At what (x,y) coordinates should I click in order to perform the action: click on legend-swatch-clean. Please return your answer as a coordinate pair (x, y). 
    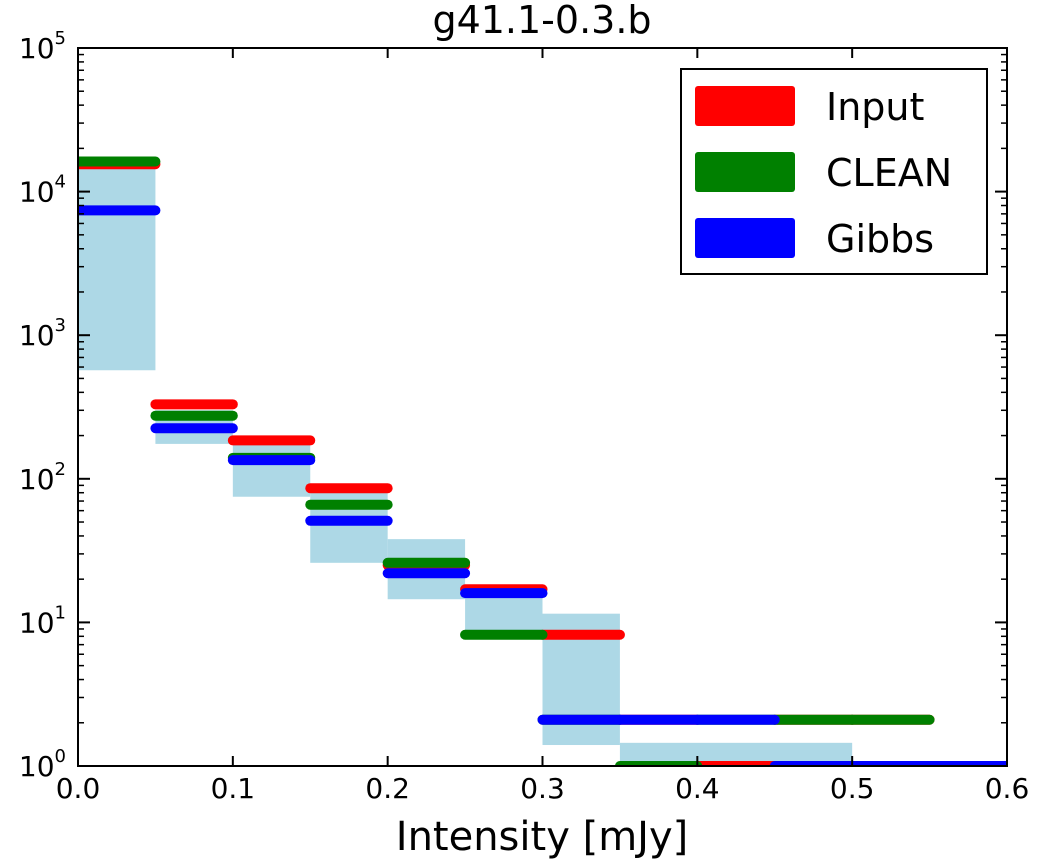
    Looking at the image, I should click on (745, 172).